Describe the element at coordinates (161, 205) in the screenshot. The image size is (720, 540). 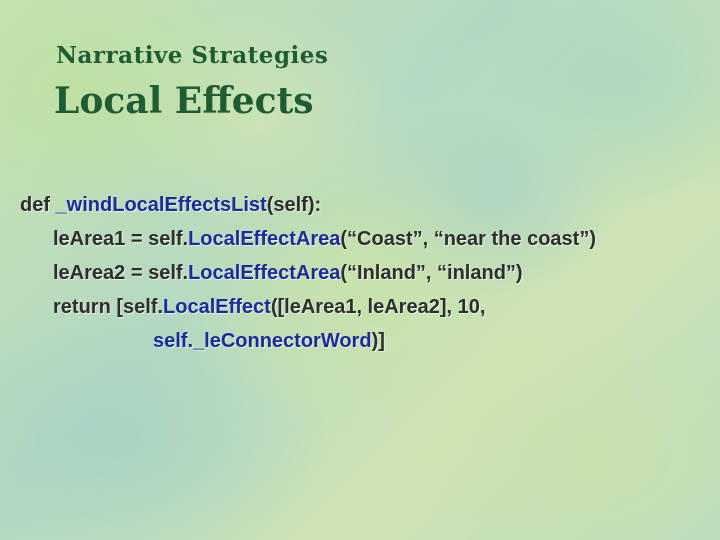
I see `code-function-name: _windLocalEffectsList` at that location.